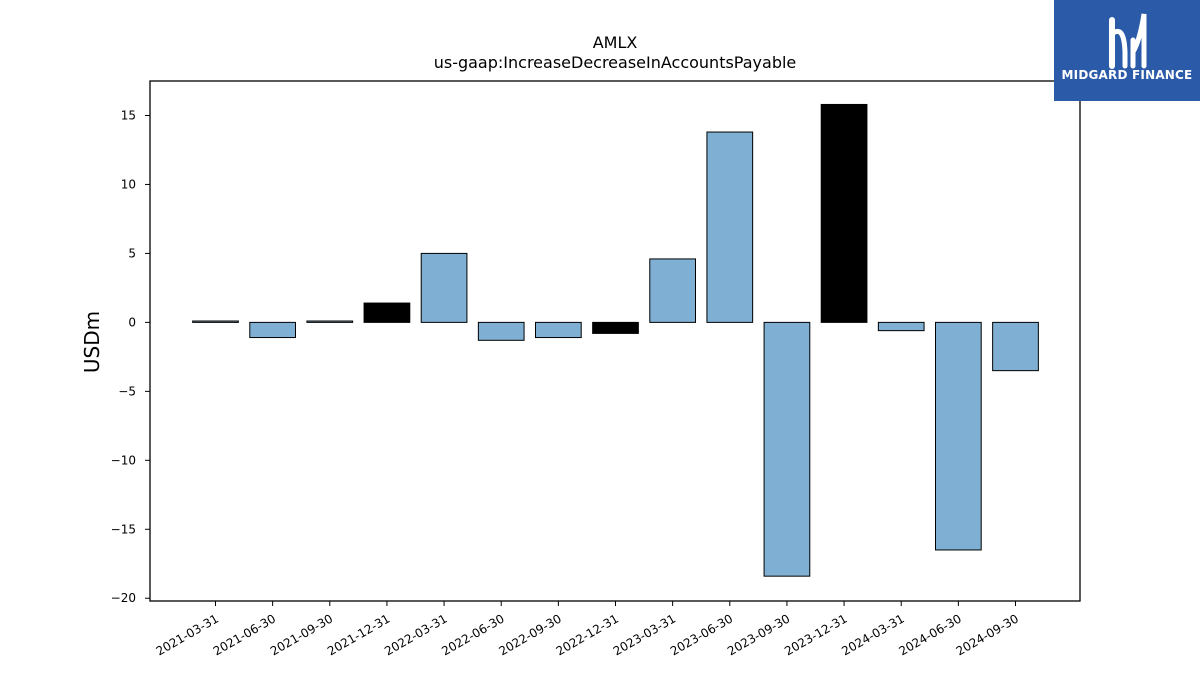  I want to click on x-tick-label: 2022-03-31, so click(415, 634).